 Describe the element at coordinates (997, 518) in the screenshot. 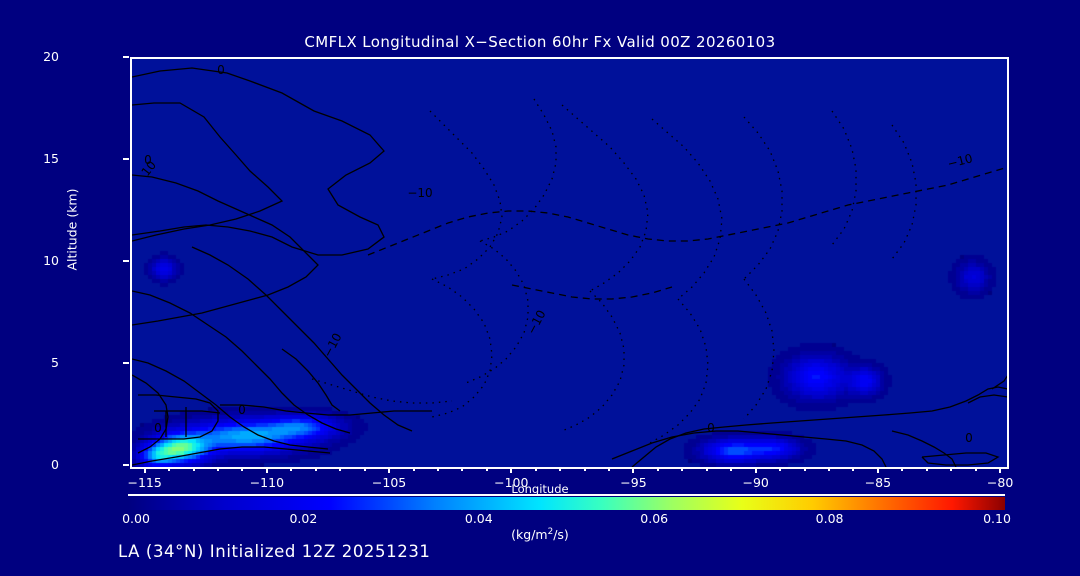

I see `colorbar-tick-label: 0.10` at that location.